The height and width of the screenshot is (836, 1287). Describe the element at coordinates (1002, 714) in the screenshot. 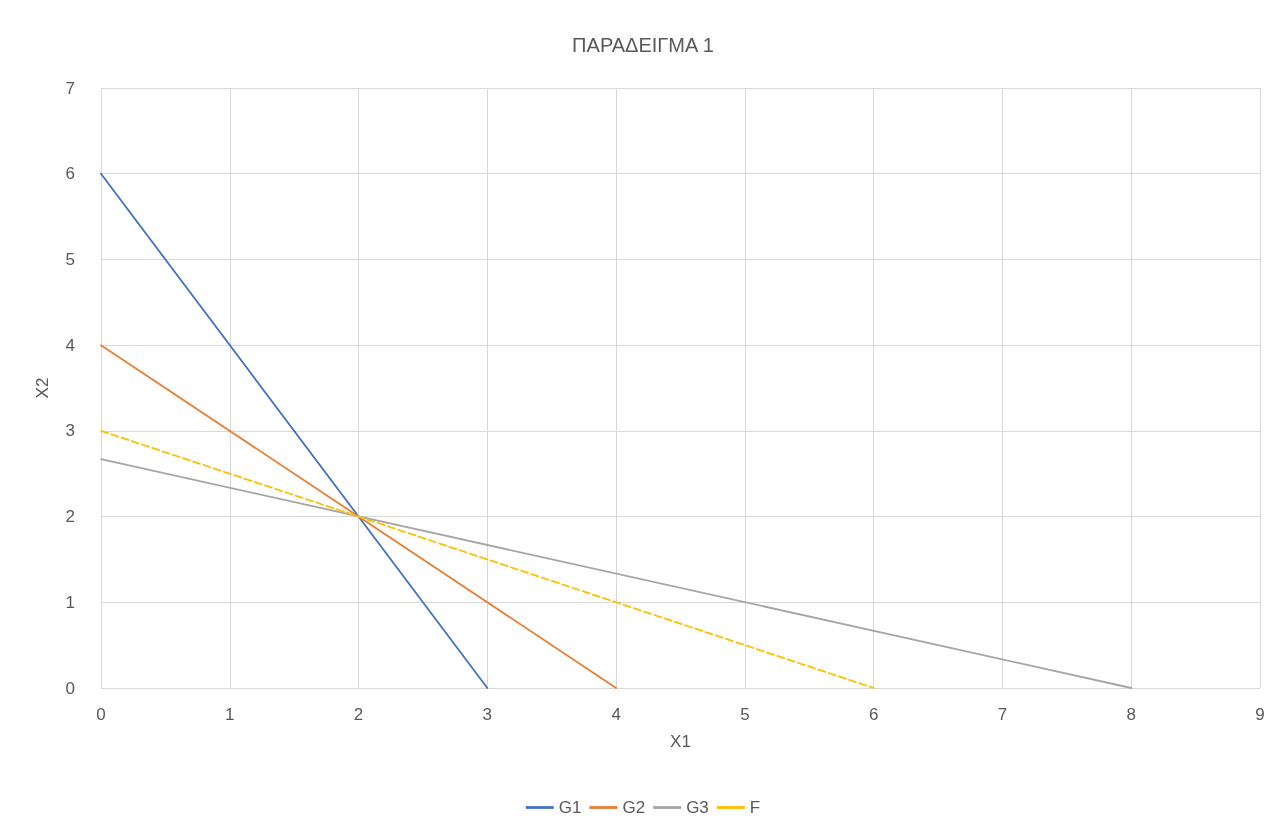

I see `x-tick-label: 7` at that location.